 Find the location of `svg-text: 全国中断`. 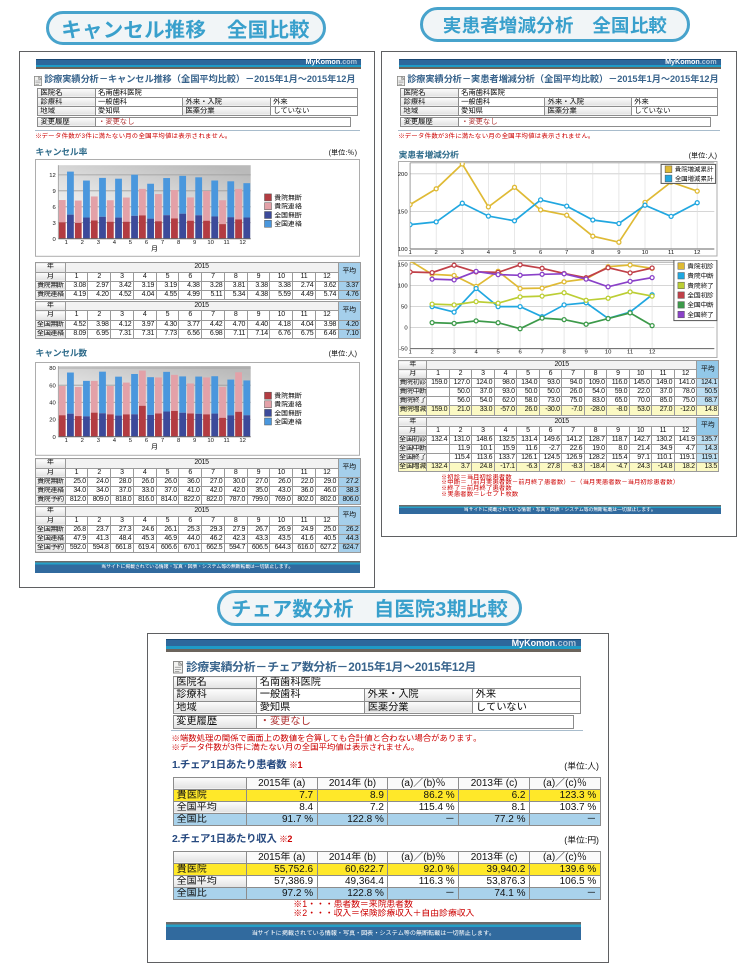

svg-text: 全国中断 is located at coordinates (701, 305).